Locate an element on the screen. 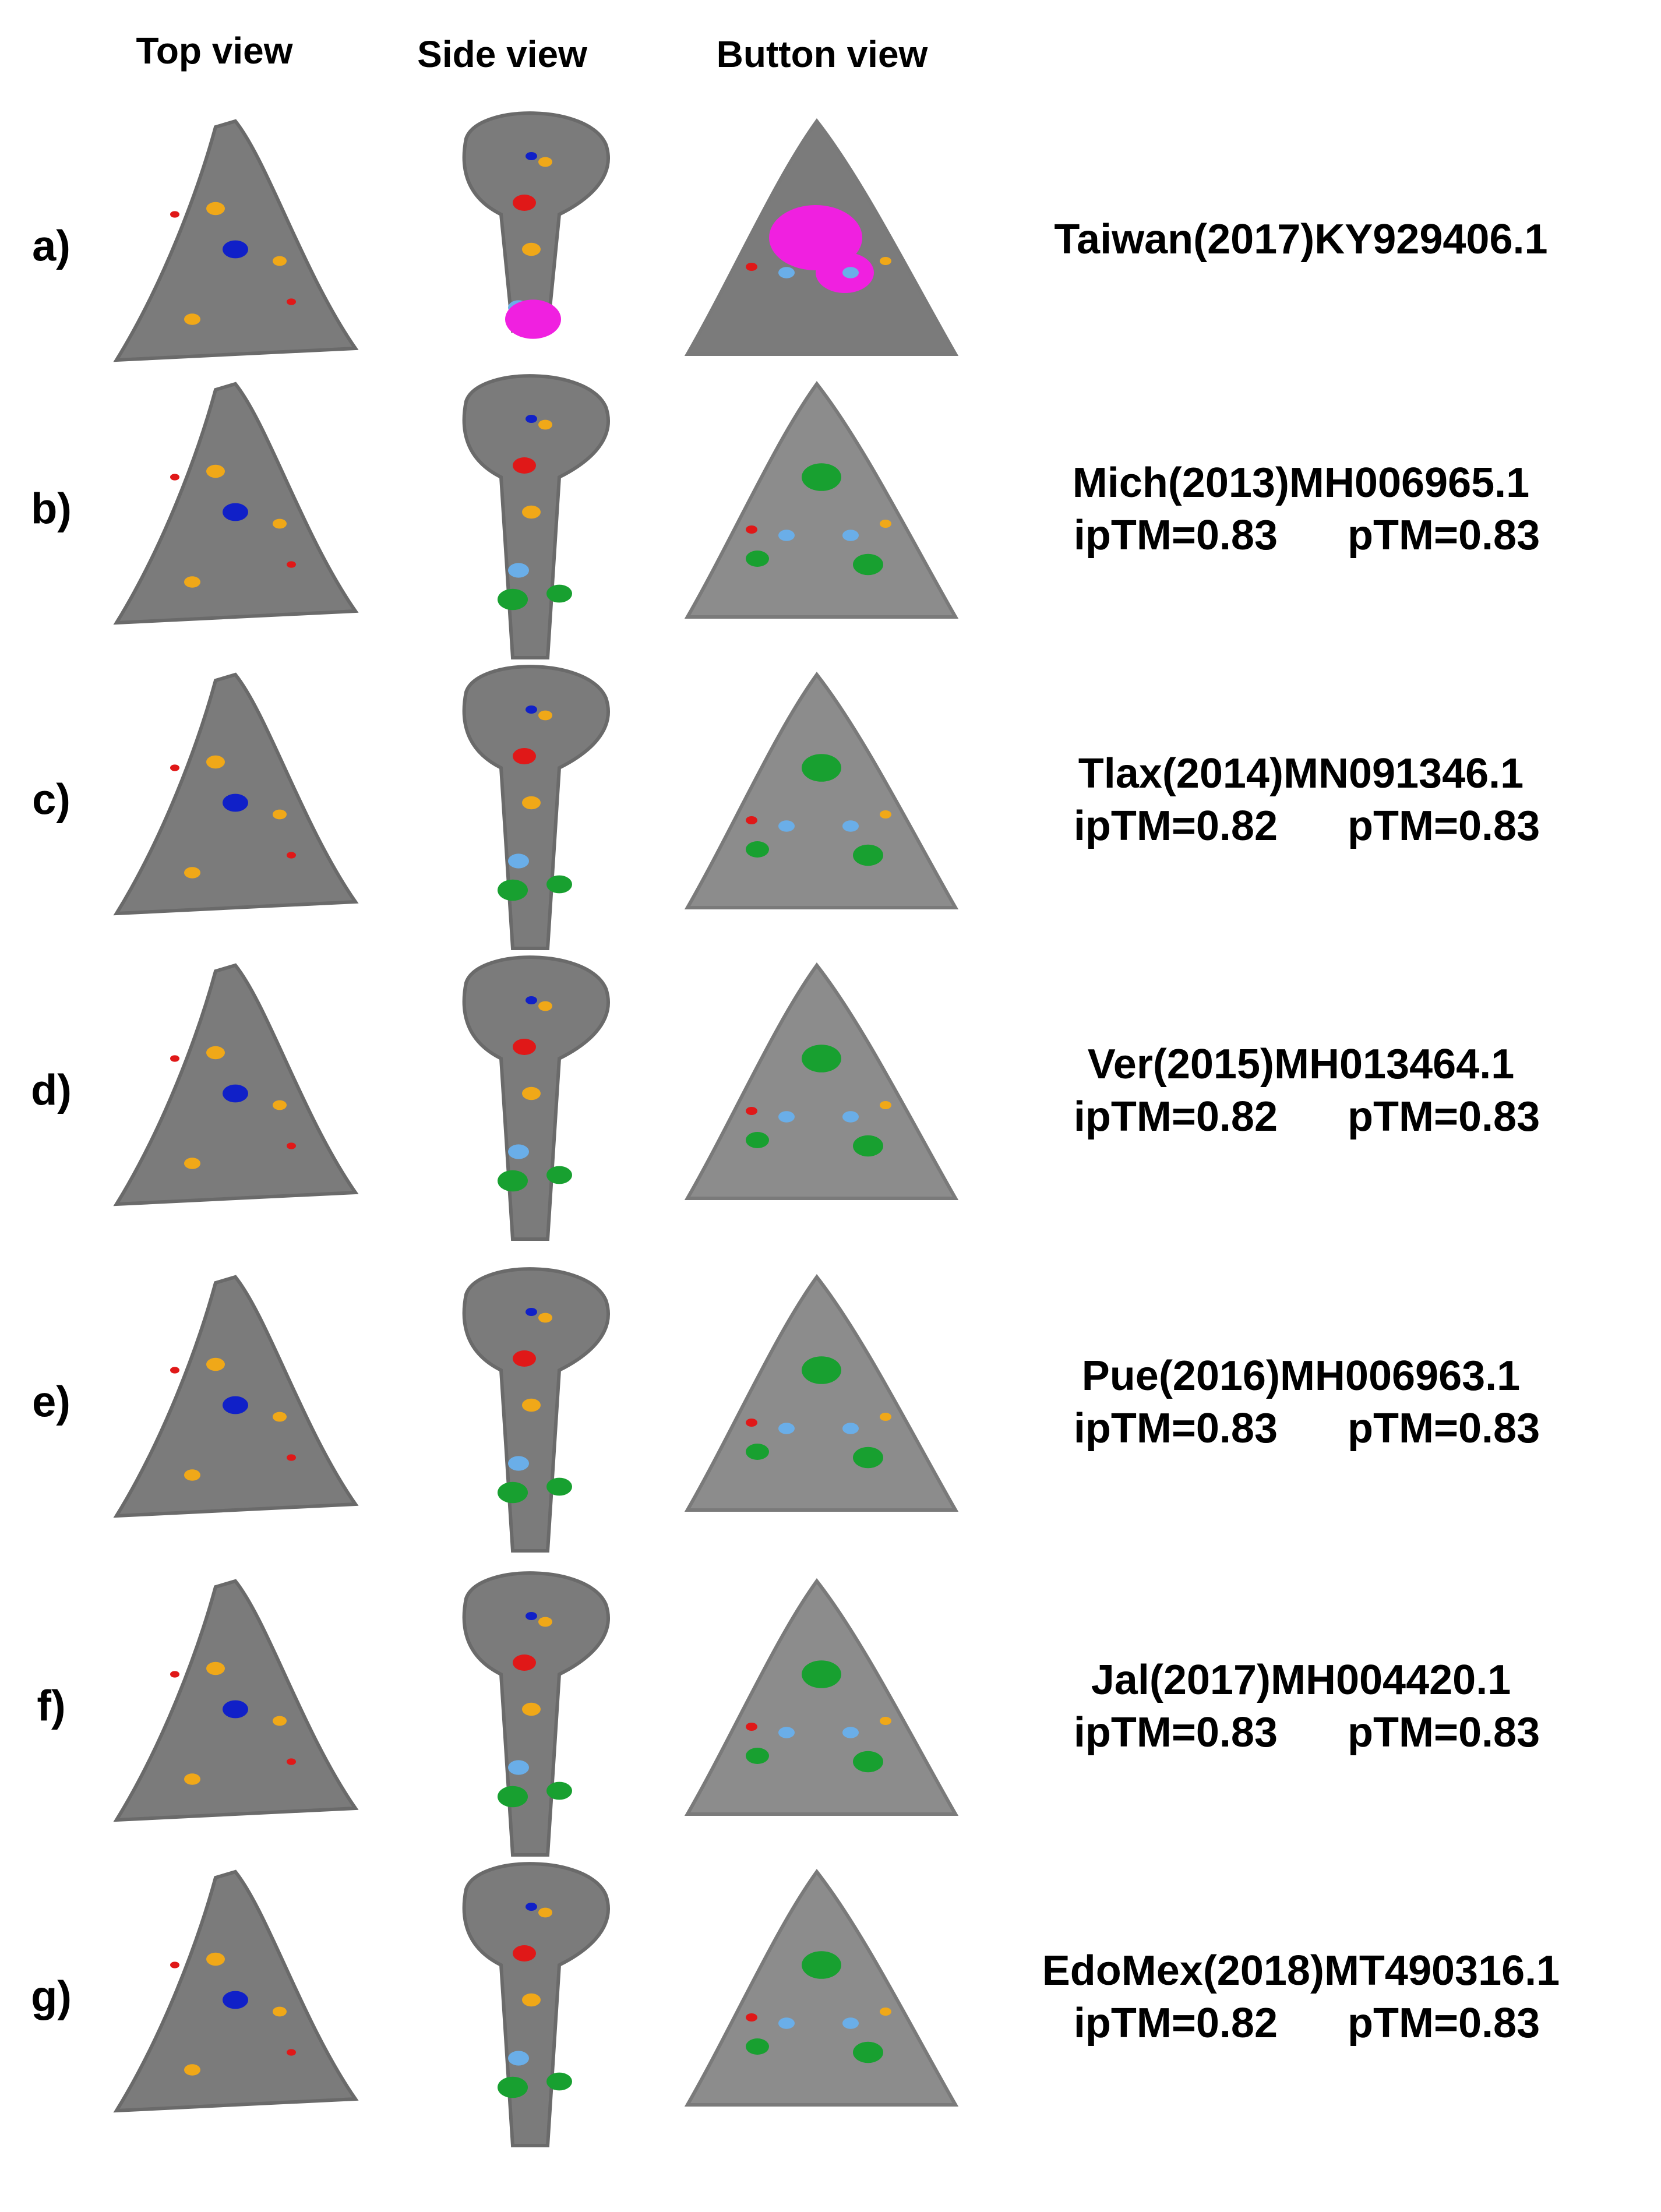 This screenshot has width=1661, height=2212. strain-name: EdoMex(2018)MT490316.1 is located at coordinates (1301, 1971).